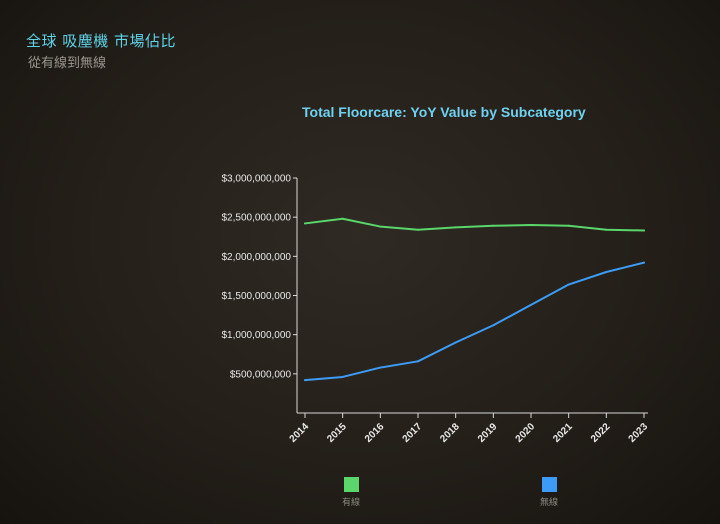 This screenshot has width=720, height=524. What do you see at coordinates (474, 321) in the screenshot?
I see `series-line-wireless` at bounding box center [474, 321].